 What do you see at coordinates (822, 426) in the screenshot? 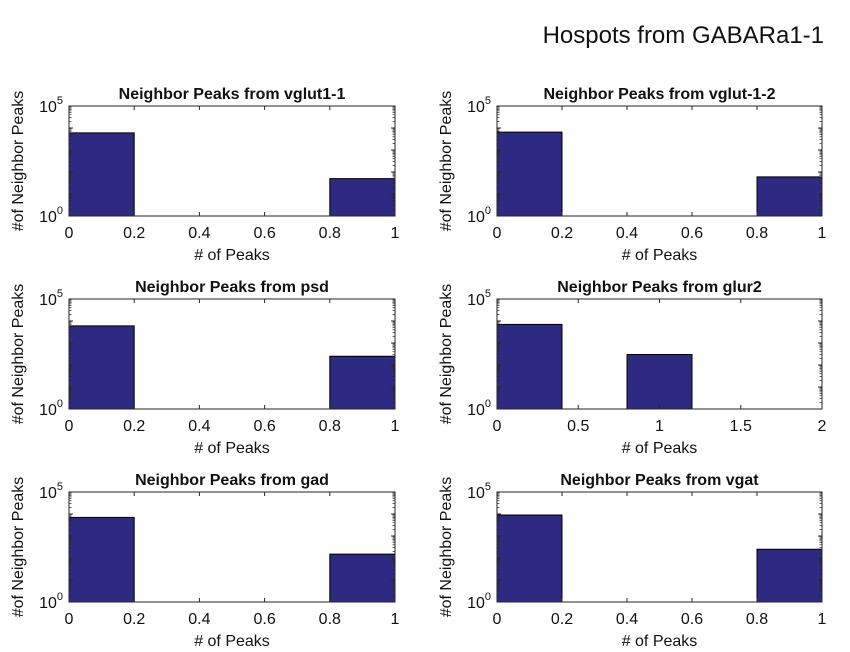
I see `x-tick-label: 2` at bounding box center [822, 426].